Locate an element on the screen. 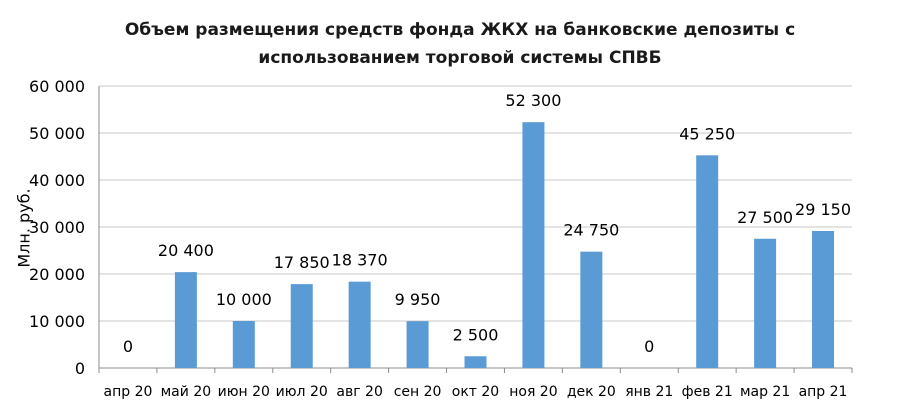 This screenshot has width=920, height=414. x-tick-label: ноя 20 is located at coordinates (533, 392).